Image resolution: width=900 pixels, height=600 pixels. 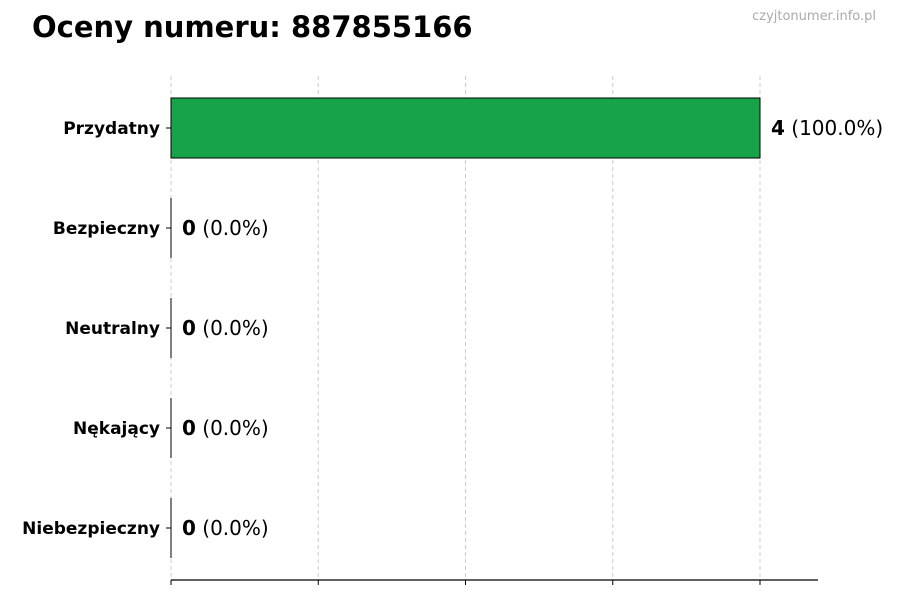 What do you see at coordinates (111, 129) in the screenshot?
I see `y-tick-label: Przydatny` at bounding box center [111, 129].